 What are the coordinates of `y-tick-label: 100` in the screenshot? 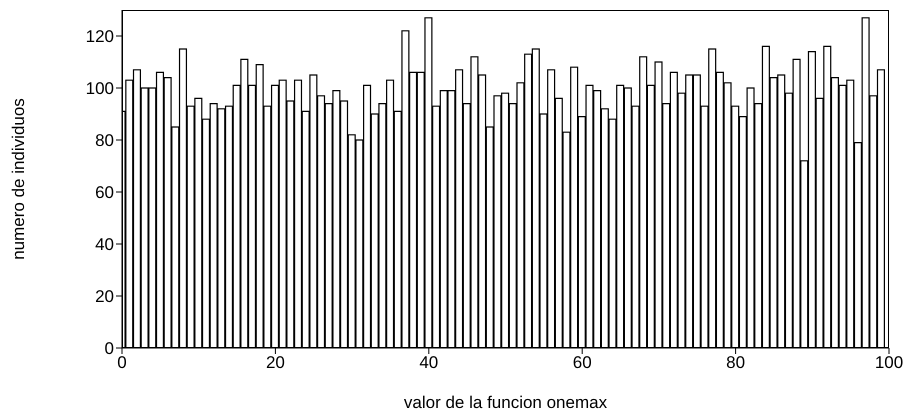 It's located at (100, 88).